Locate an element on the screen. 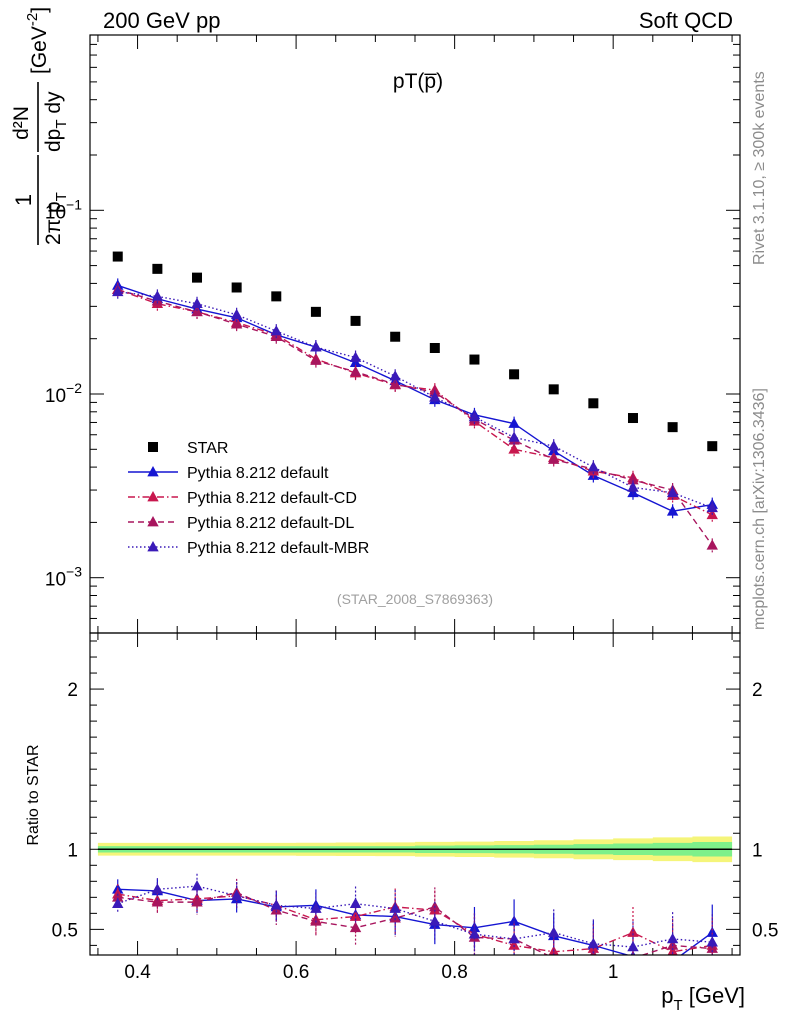 The width and height of the screenshot is (786, 1024). y-tick-label: 10⁻¹ is located at coordinates (63, 209).